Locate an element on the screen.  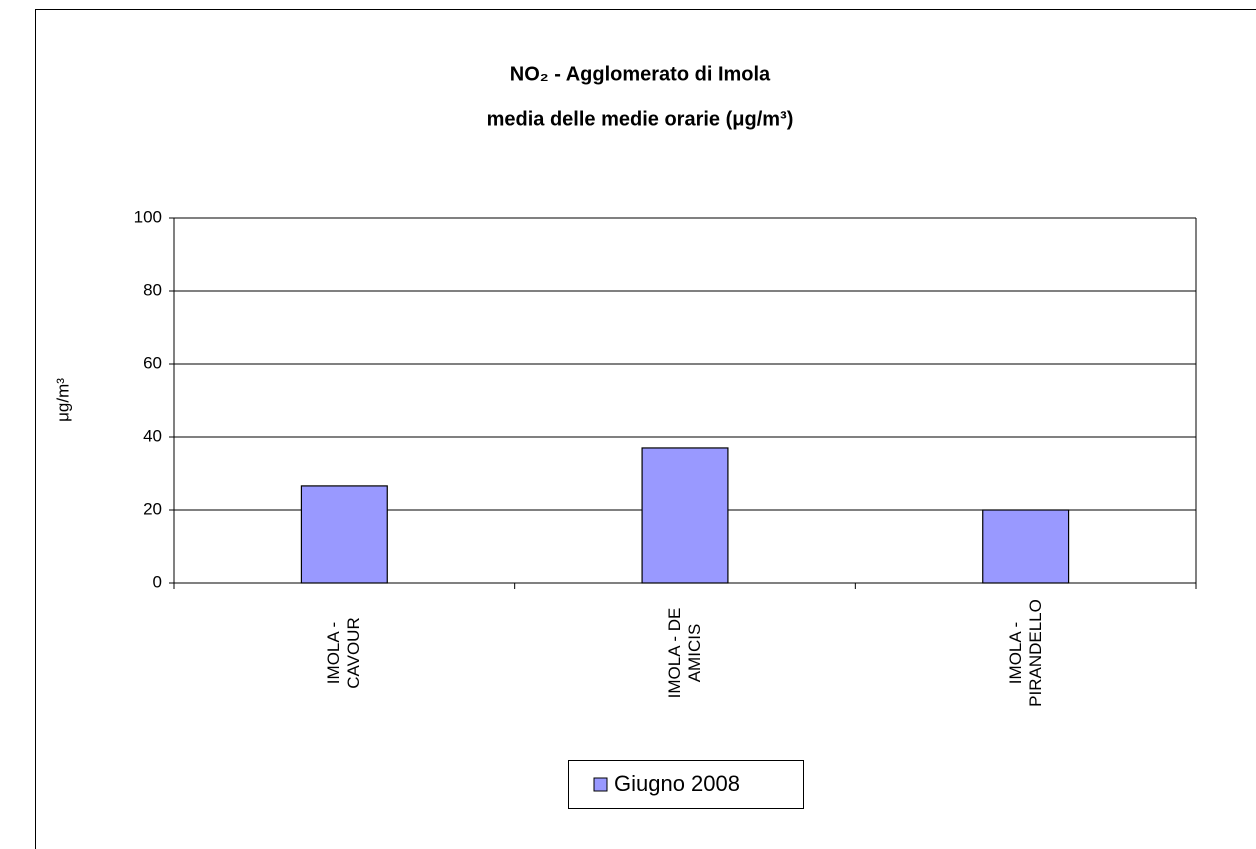
y-axis-label: μg/m³ is located at coordinates (62, 400).